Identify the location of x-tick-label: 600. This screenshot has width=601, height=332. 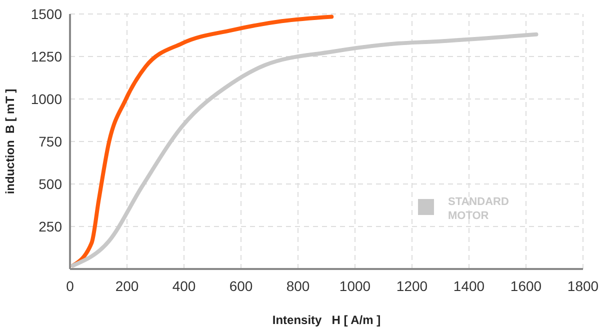
(241, 286).